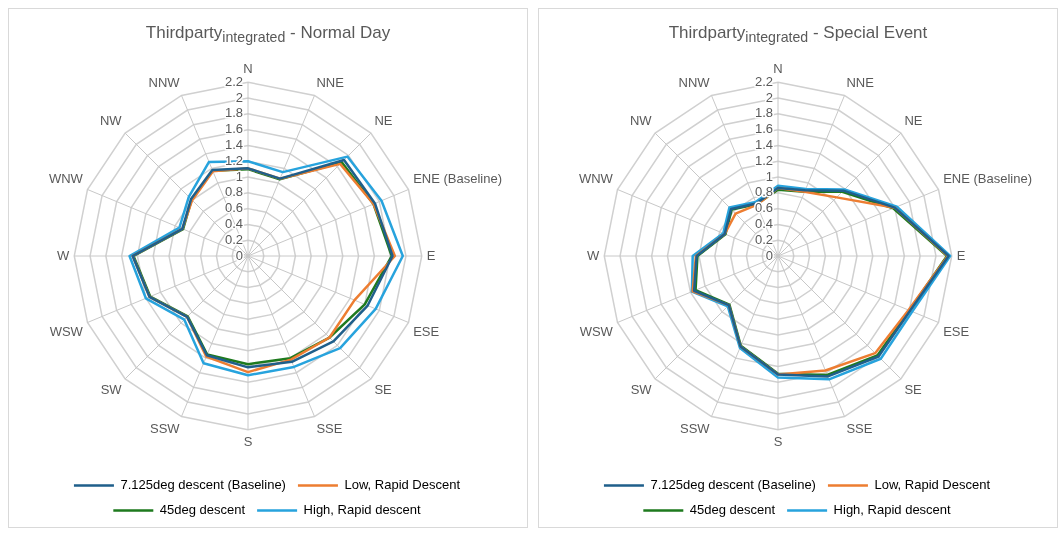 This screenshot has width=1060, height=534. What do you see at coordinates (798, 34) in the screenshot?
I see `chart-title: Thirdparty$_{integrated}$ - Special Event` at bounding box center [798, 34].